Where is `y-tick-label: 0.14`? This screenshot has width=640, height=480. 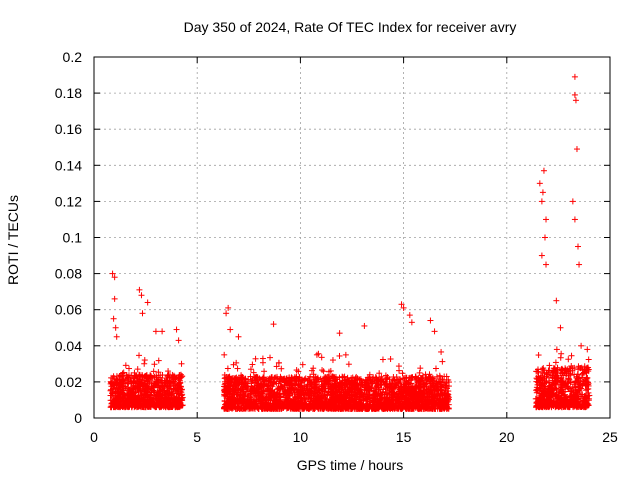 y-tick-label: 0.14 is located at coordinates (68, 165).